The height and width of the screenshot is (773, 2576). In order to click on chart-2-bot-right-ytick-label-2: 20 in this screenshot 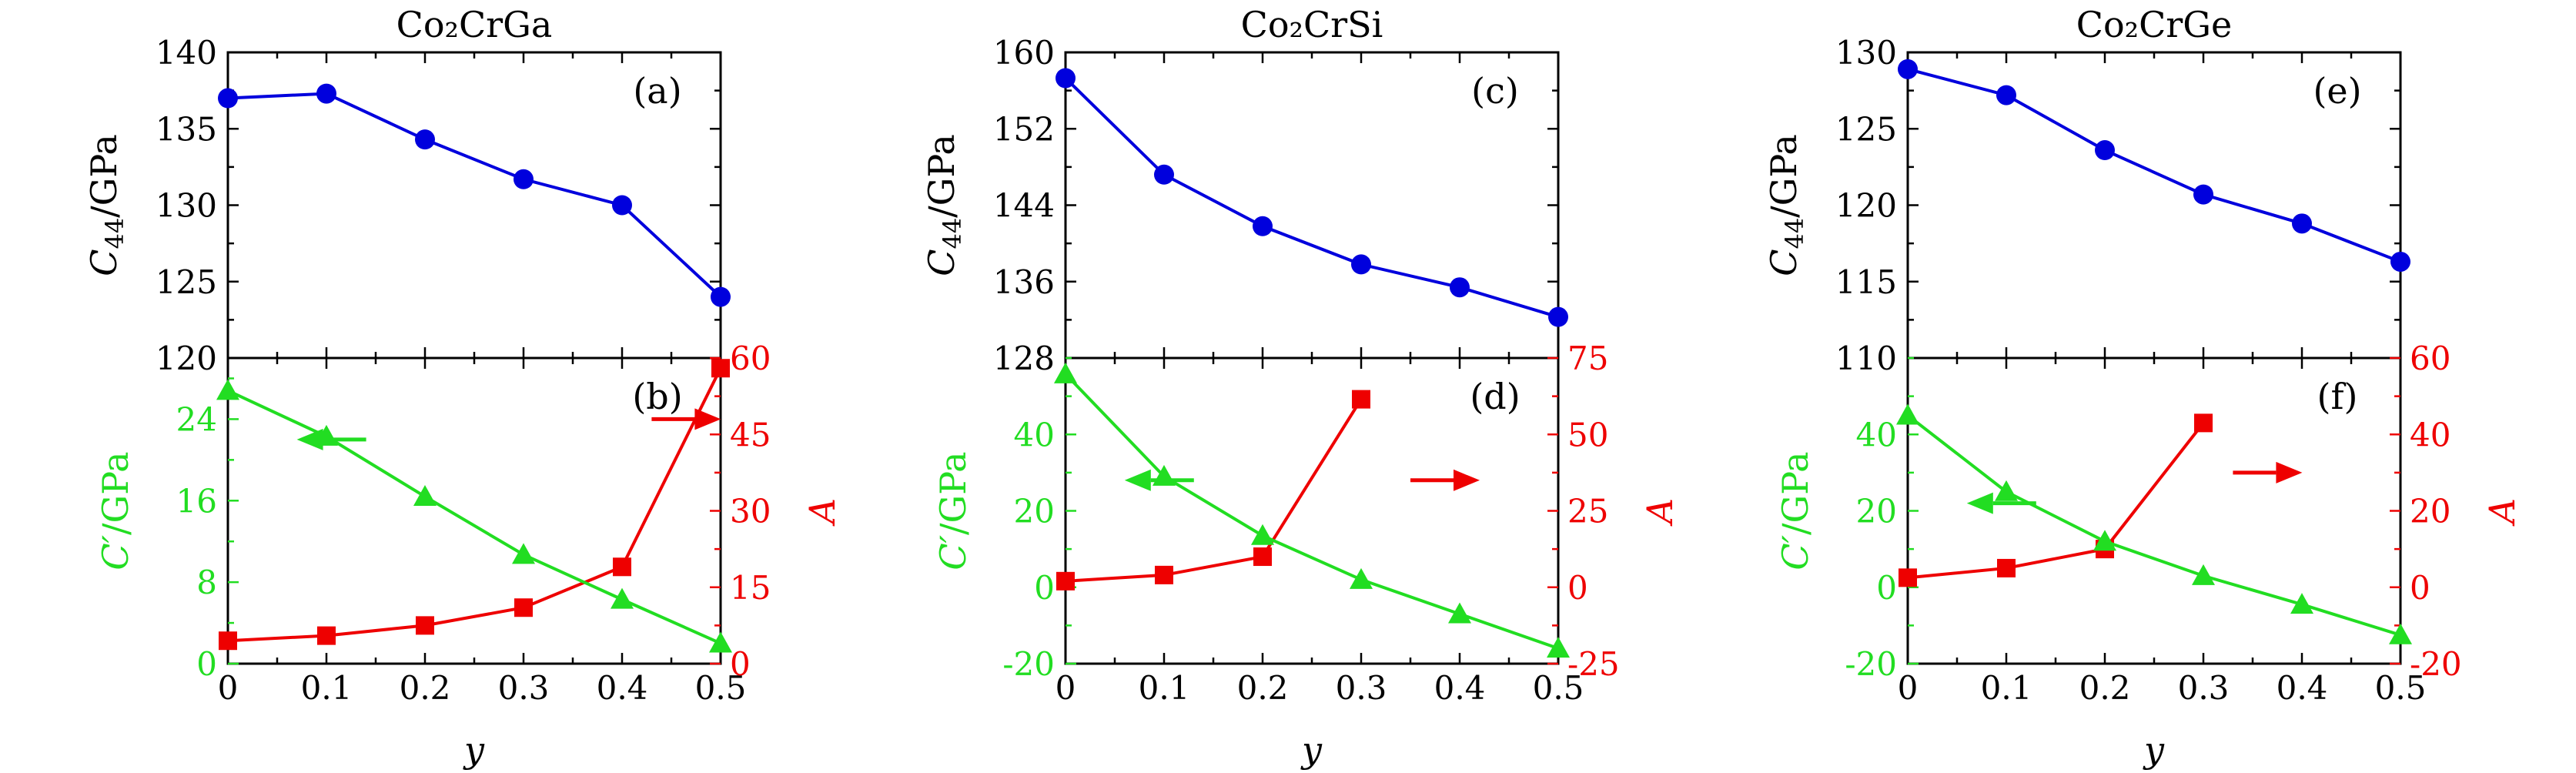, I will do `click(2431, 511)`.